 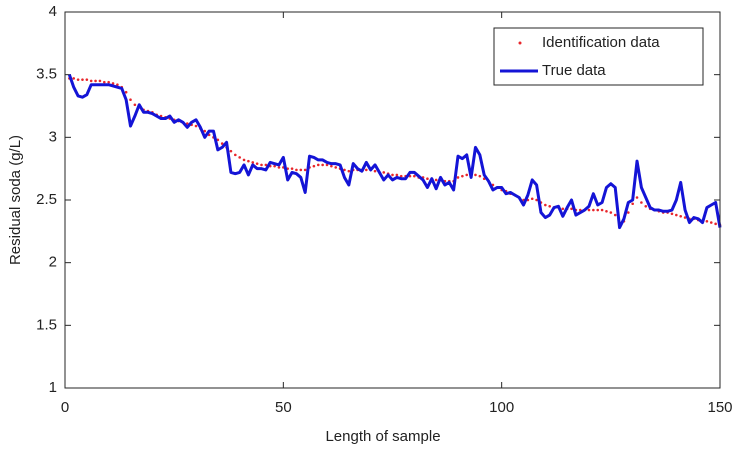 What do you see at coordinates (601, 42) in the screenshot?
I see `legend-label: Identification data` at bounding box center [601, 42].